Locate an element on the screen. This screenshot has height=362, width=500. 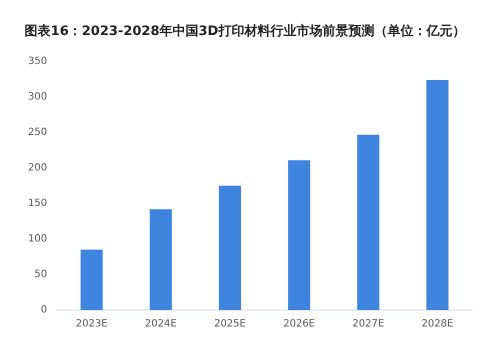
x-tick-label: 2025E is located at coordinates (230, 324).